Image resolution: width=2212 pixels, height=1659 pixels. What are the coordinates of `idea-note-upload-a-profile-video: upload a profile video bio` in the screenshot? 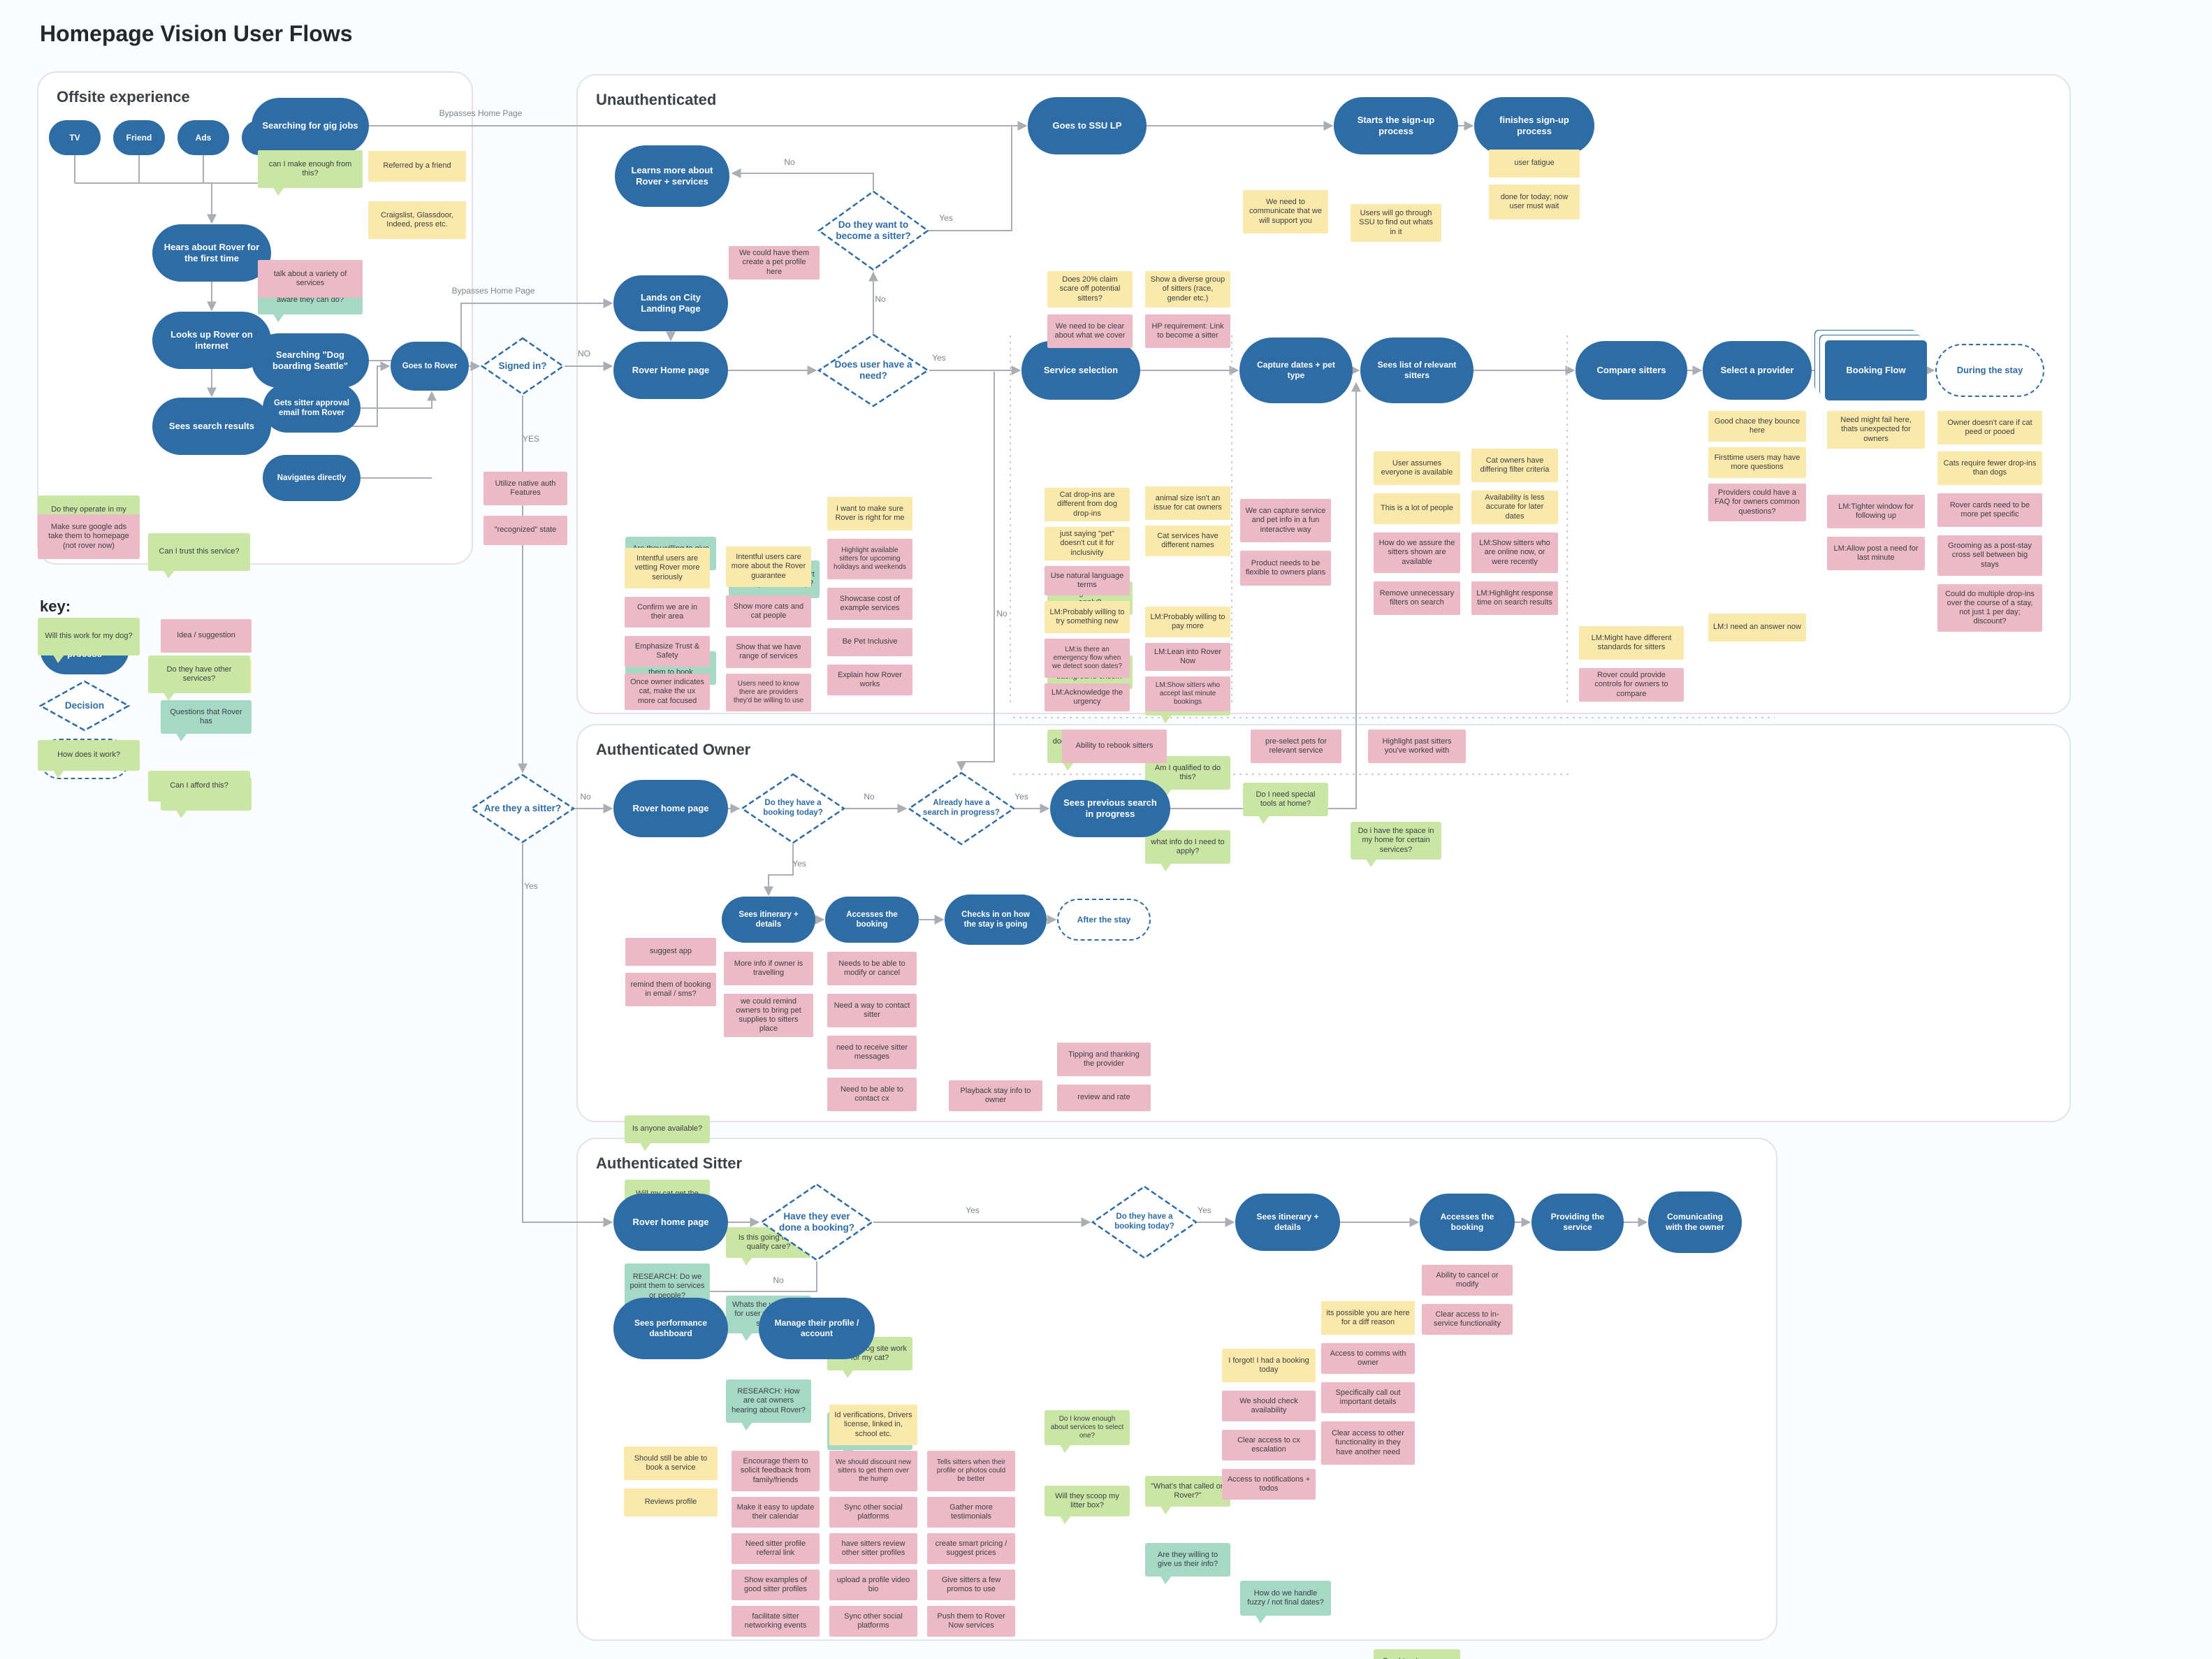 It's located at (873, 1585).